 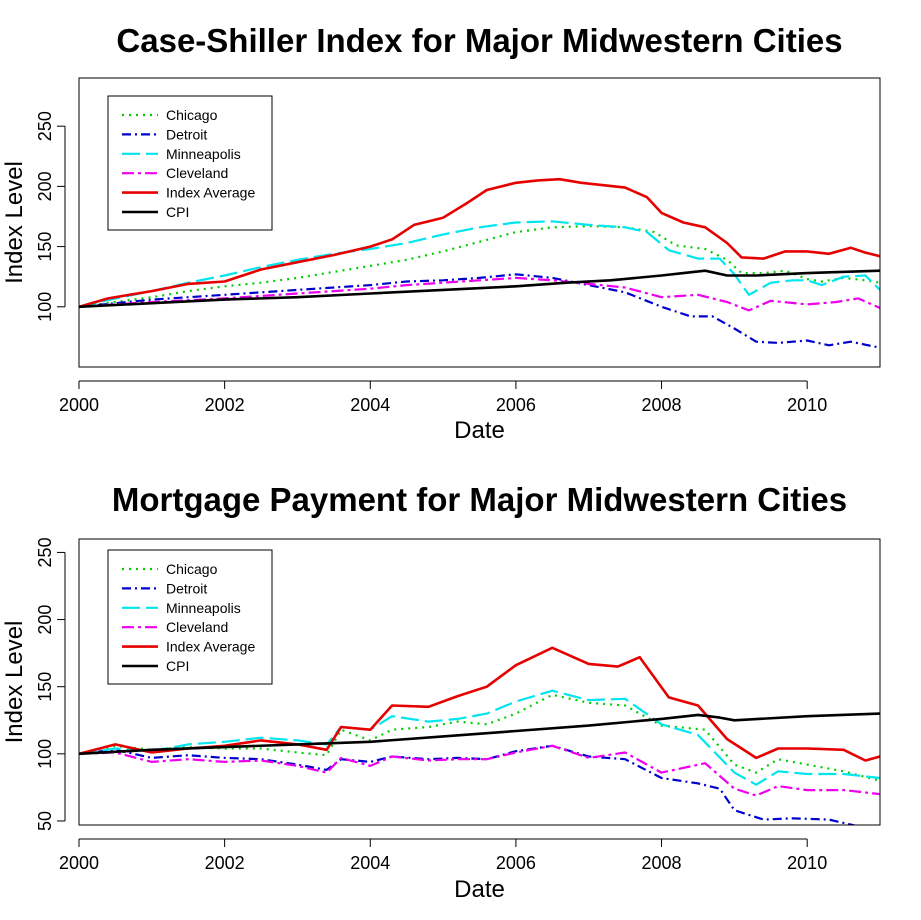 What do you see at coordinates (79, 405) in the screenshot?
I see `chart-1-x-tick-label: 2000` at bounding box center [79, 405].